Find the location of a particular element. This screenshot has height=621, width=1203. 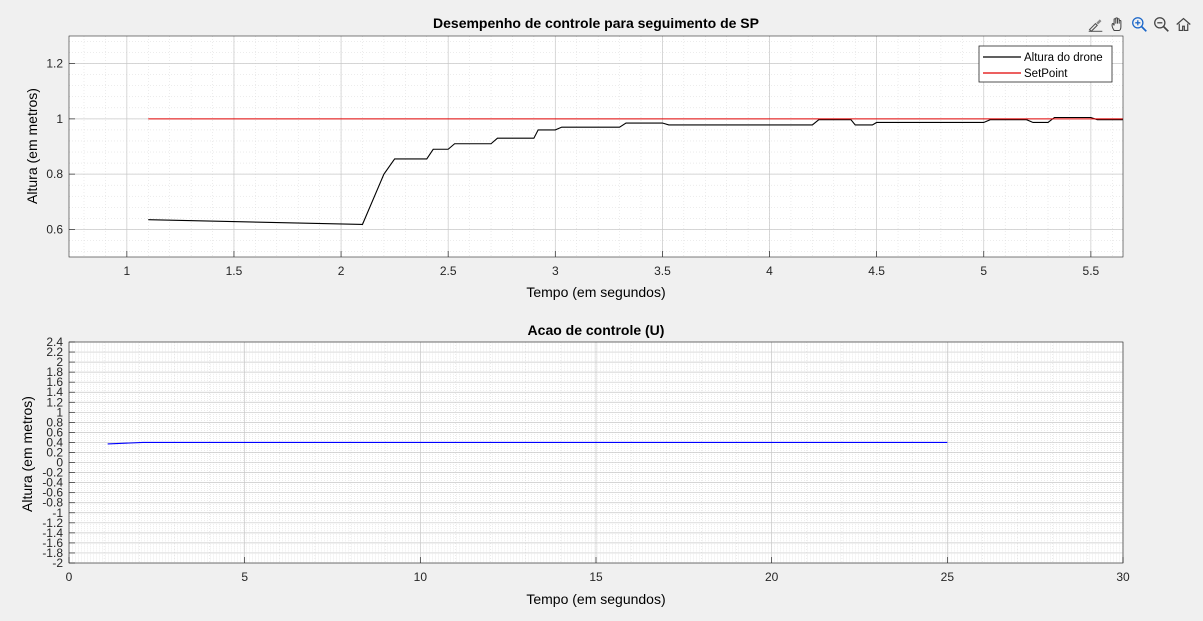

x-tick-label: 4 is located at coordinates (769, 271).